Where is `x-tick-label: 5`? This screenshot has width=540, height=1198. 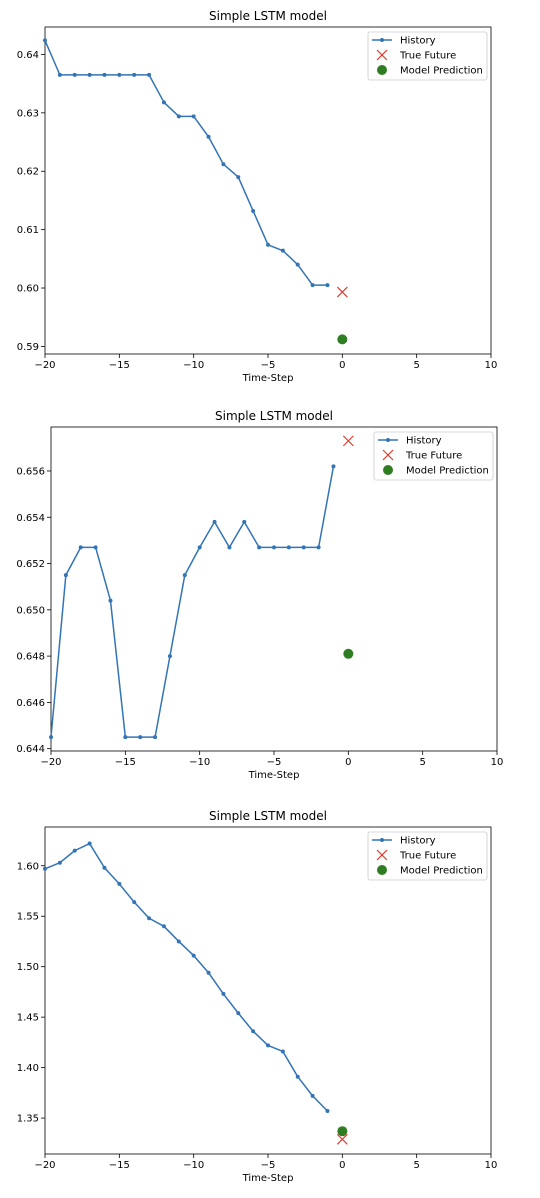 x-tick-label: 5 is located at coordinates (416, 365).